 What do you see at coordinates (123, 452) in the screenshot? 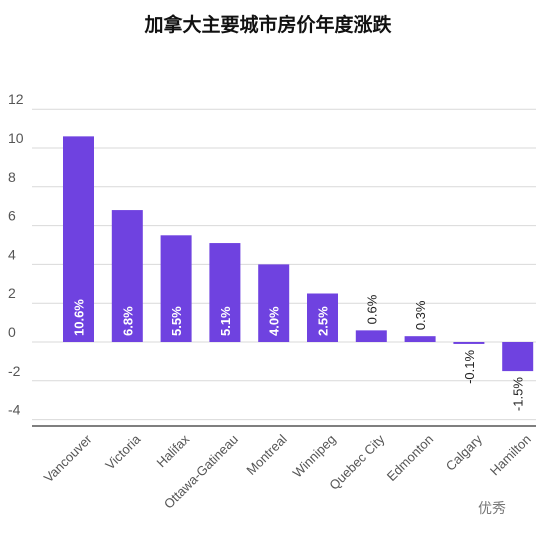
I see `x-tick-label: Victoria` at bounding box center [123, 452].